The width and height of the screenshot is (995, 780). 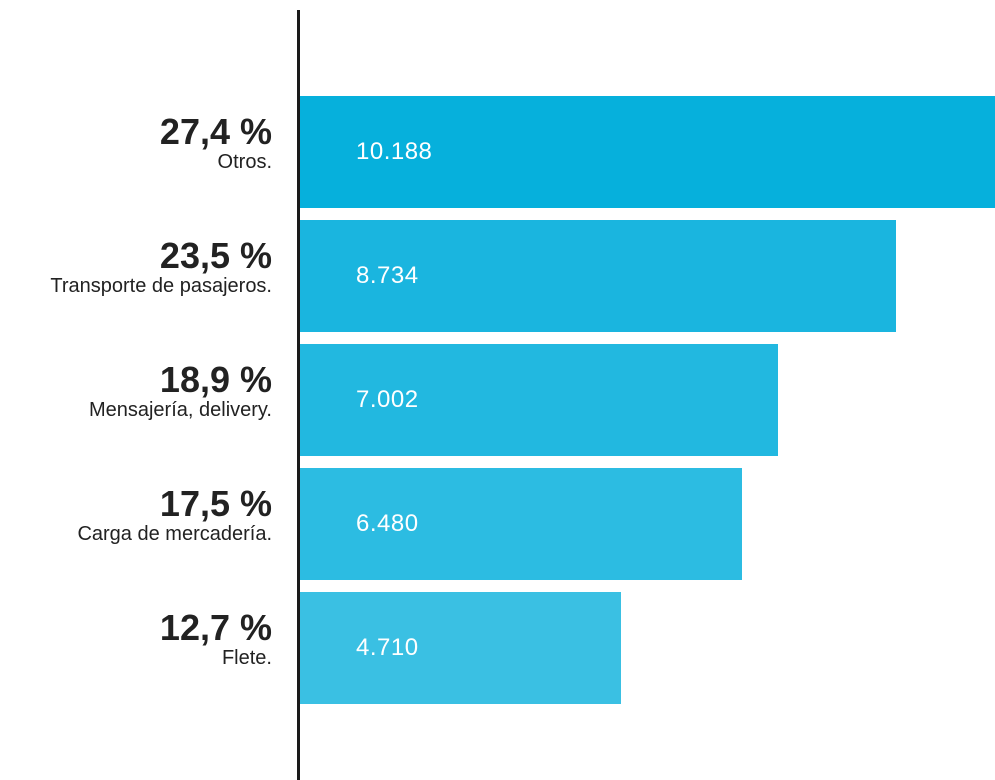 What do you see at coordinates (460, 648) in the screenshot?
I see `bar: 4.710` at bounding box center [460, 648].